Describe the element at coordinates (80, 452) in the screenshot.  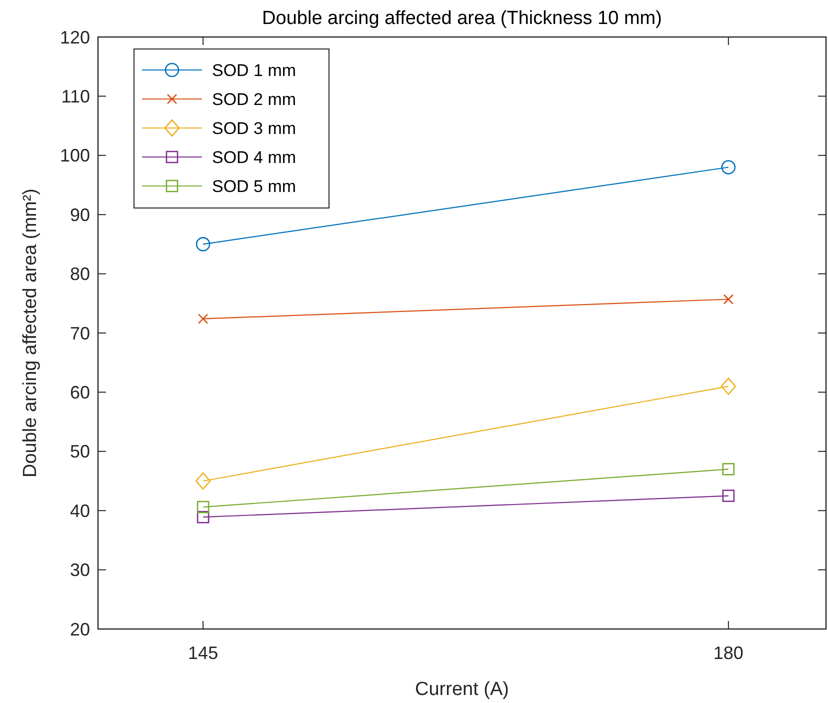
I see `y-tick-label: 50` at that location.